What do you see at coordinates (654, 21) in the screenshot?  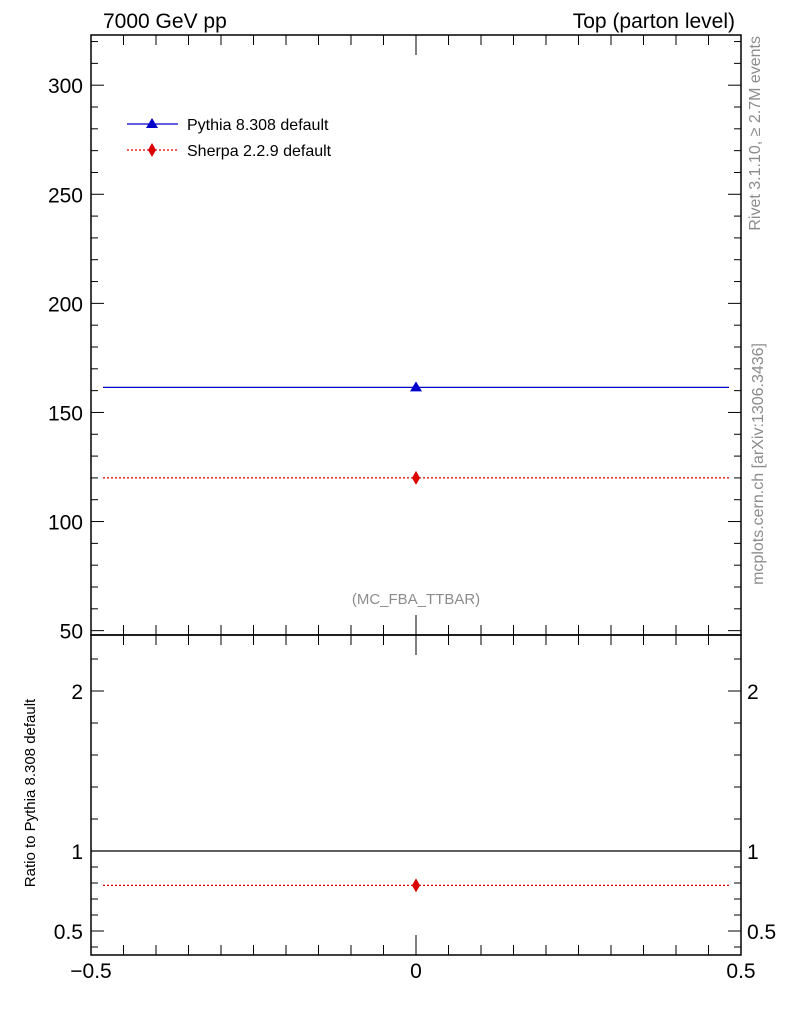 I see `header-right: Top (parton level)` at bounding box center [654, 21].